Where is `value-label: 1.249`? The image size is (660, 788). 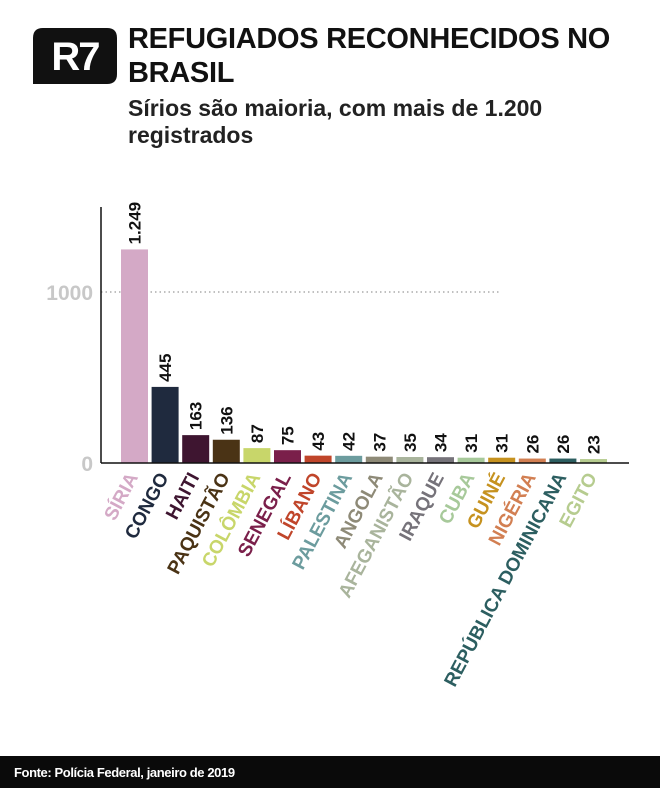
value-label: 1.249 is located at coordinates (135, 223).